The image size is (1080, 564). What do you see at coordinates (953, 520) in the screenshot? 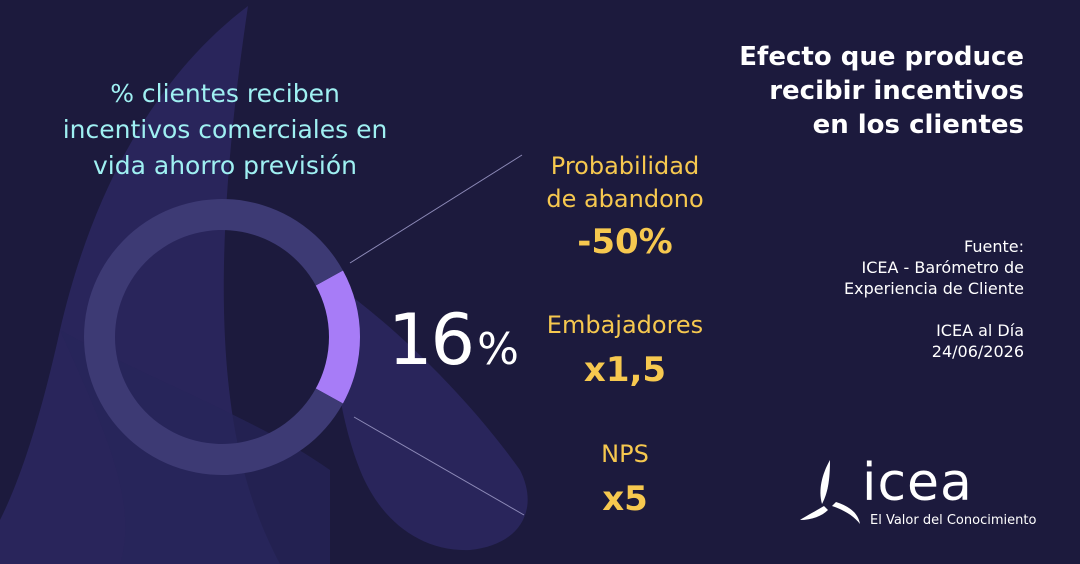
I see `icea-logo-tagline: El Valor del Conocimiento` at bounding box center [953, 520].